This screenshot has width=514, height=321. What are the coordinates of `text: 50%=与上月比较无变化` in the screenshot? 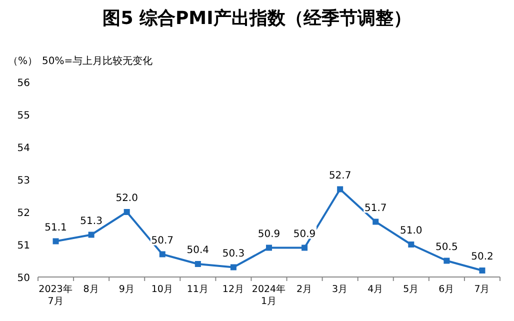 It's located at (97, 61).